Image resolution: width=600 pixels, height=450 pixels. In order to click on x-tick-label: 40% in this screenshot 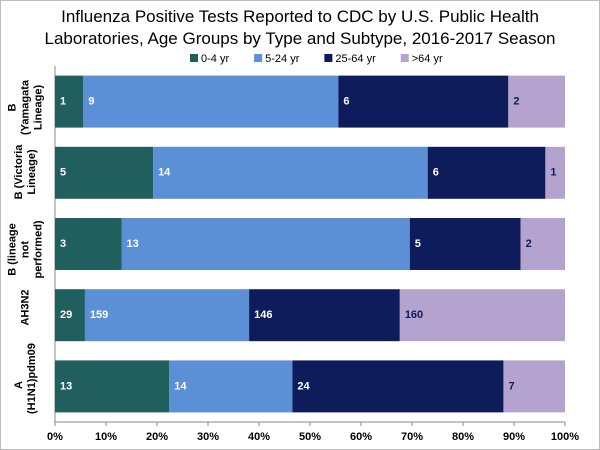, I will do `click(259, 437)`.